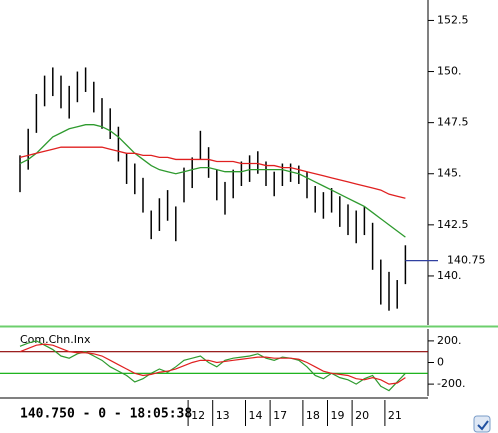  What do you see at coordinates (440, 362) in the screenshot?
I see `y-tick-label: 0` at bounding box center [440, 362].